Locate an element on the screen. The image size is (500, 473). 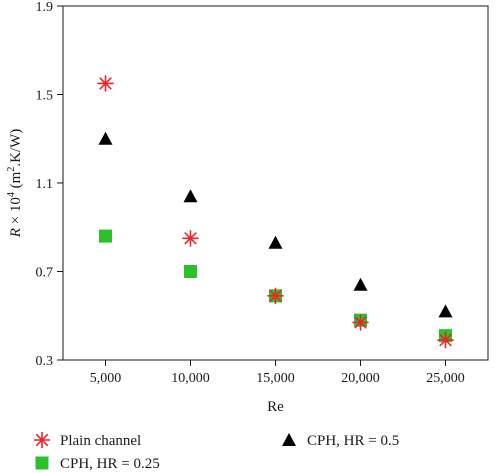
x-tick-label: 10,000 is located at coordinates (190, 378).